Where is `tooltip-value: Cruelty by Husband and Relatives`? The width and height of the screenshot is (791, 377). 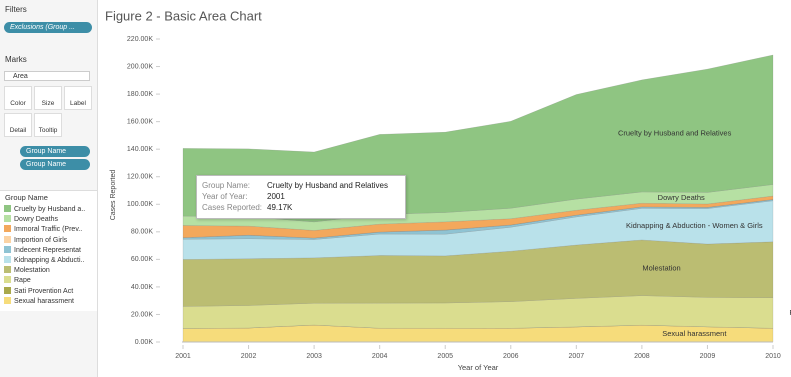 tooltip-value: Cruelty by Husband and Relatives is located at coordinates (327, 185).